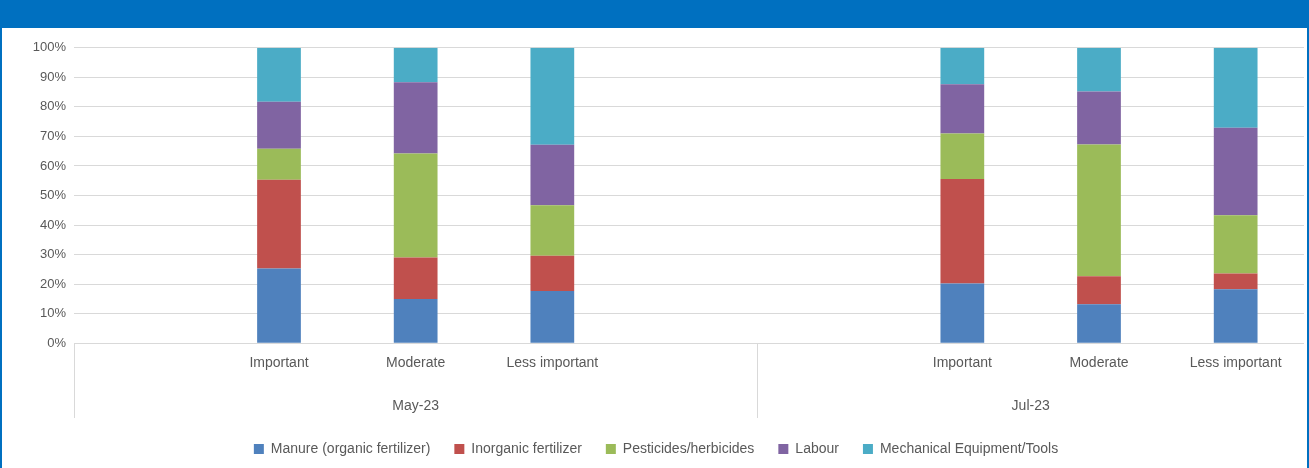 This screenshot has width=1309, height=468. What do you see at coordinates (53, 195) in the screenshot?
I see `y-tick-label: 50%` at bounding box center [53, 195].